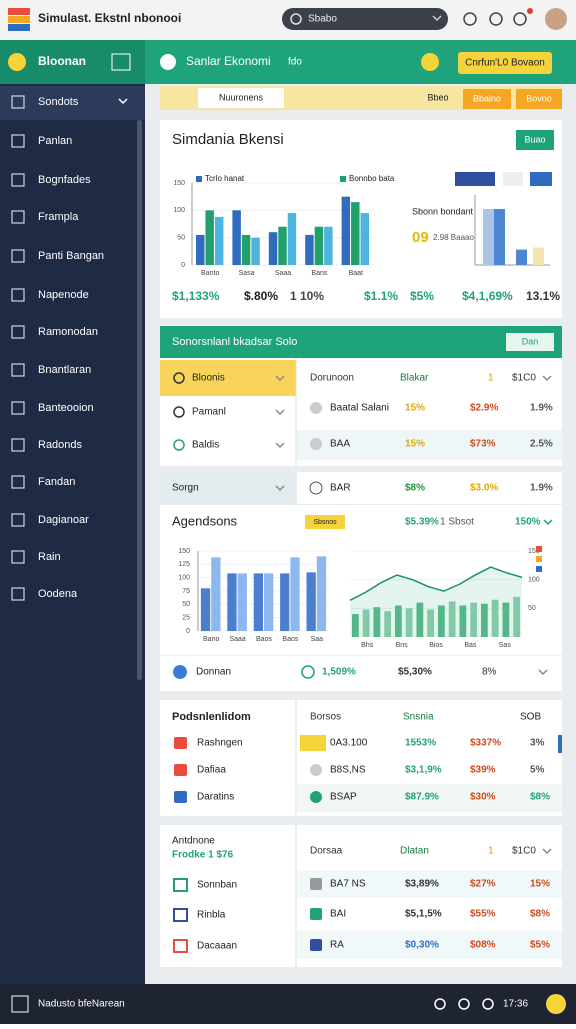  What do you see at coordinates (220, 743) in the screenshot?
I see `list-item: Rashngen` at bounding box center [220, 743].